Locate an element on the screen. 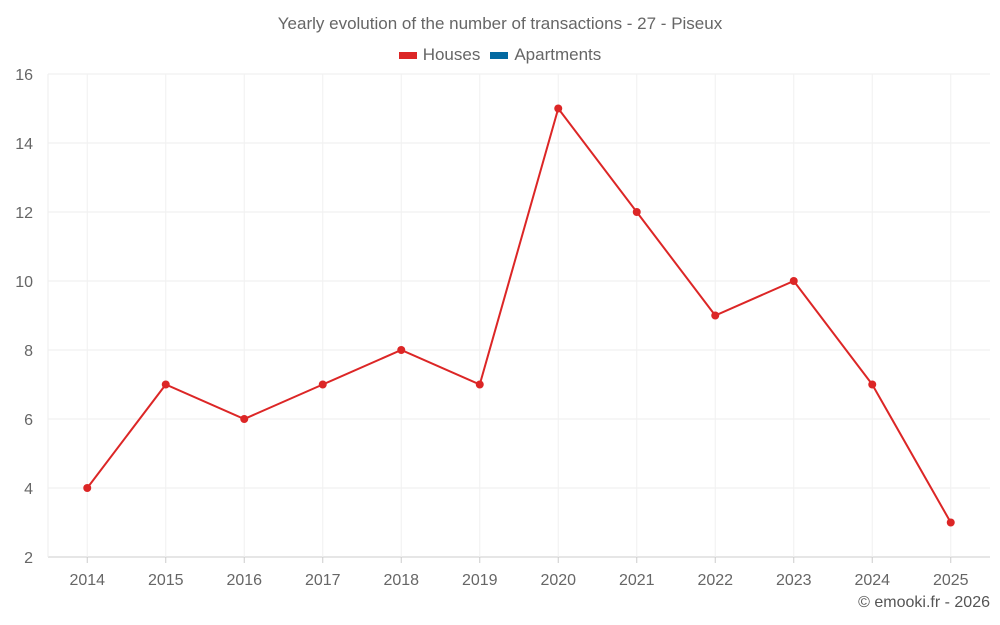 This screenshot has width=1000, height=625. x-tick-label: 2014 is located at coordinates (87, 580).